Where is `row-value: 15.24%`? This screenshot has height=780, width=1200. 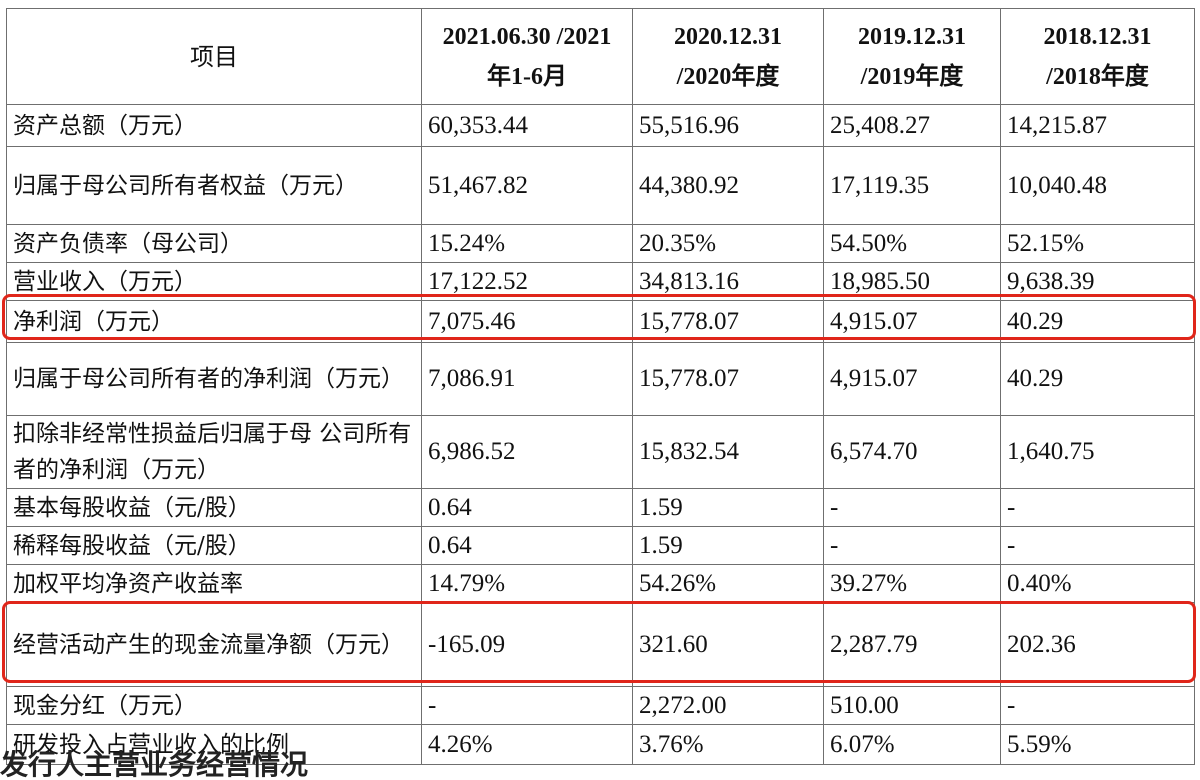
row-value: 15.24% is located at coordinates (527, 243).